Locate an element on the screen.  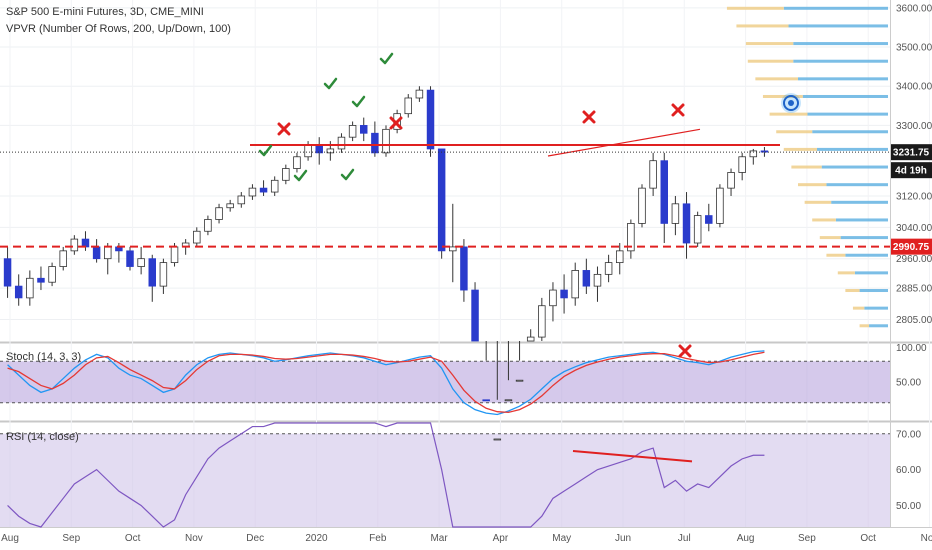
countdown-tag is located at coordinates (911, 170).